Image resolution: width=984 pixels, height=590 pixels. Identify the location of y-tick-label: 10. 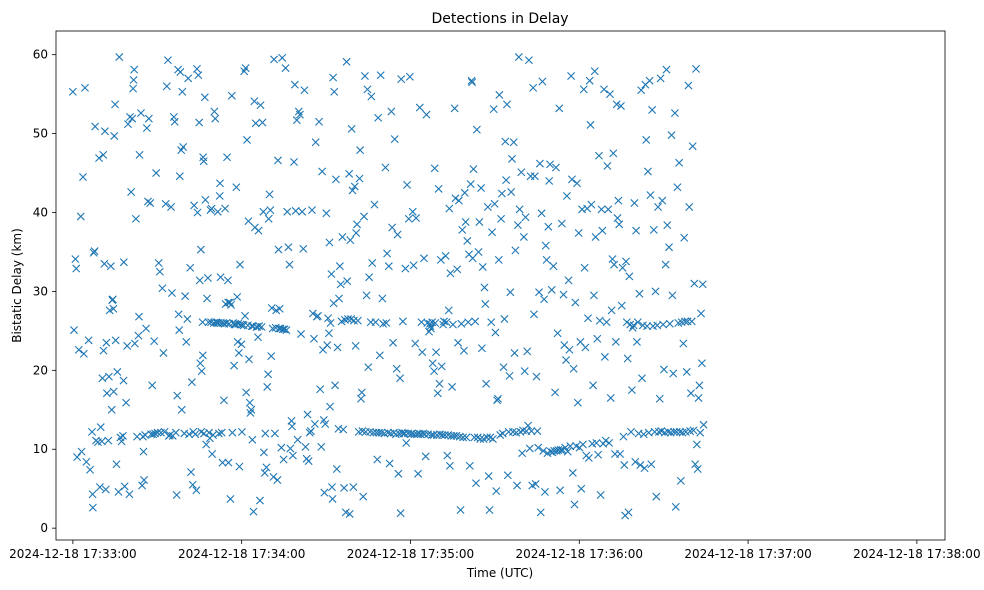
(40, 449).